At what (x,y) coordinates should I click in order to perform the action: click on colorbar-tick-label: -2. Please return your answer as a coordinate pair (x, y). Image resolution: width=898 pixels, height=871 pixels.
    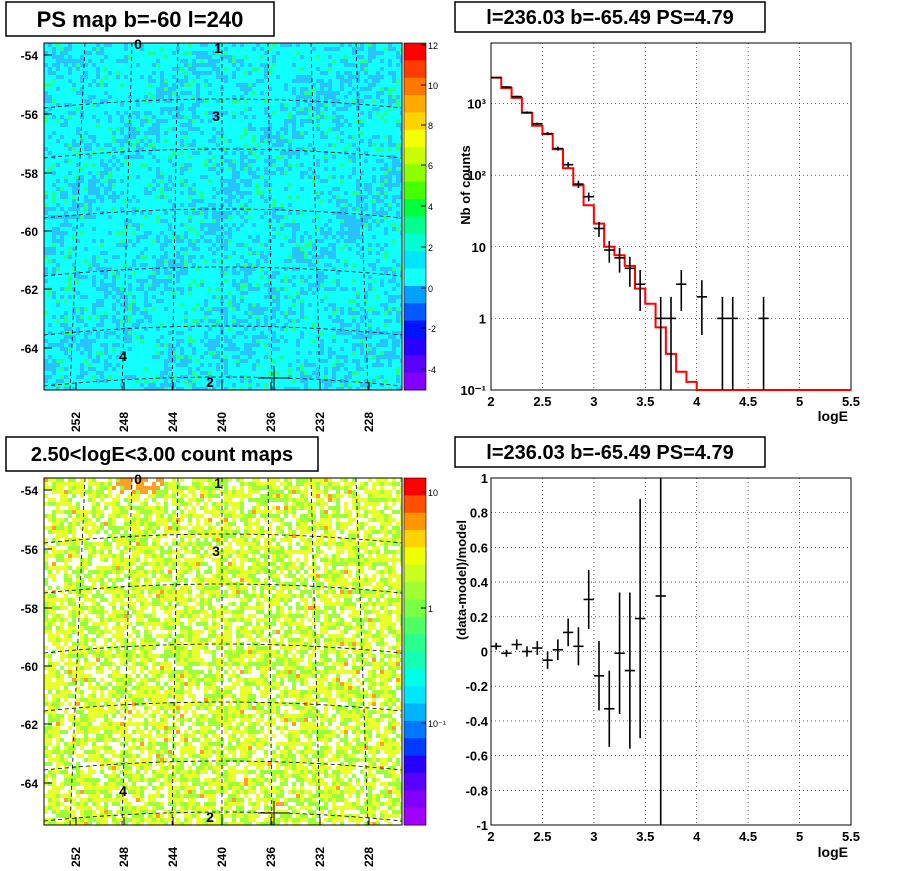
    Looking at the image, I should click on (432, 329).